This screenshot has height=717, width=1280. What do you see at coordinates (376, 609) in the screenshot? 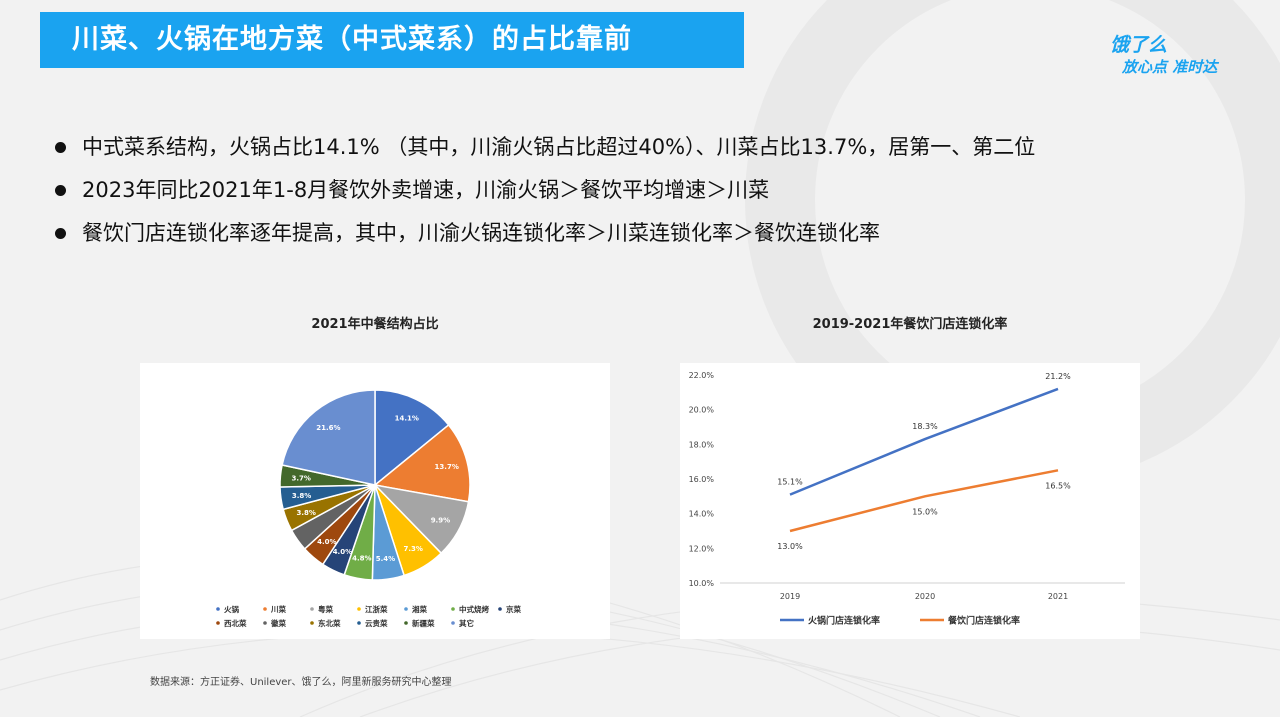
I see `legend-label: 江浙菜` at bounding box center [376, 609].